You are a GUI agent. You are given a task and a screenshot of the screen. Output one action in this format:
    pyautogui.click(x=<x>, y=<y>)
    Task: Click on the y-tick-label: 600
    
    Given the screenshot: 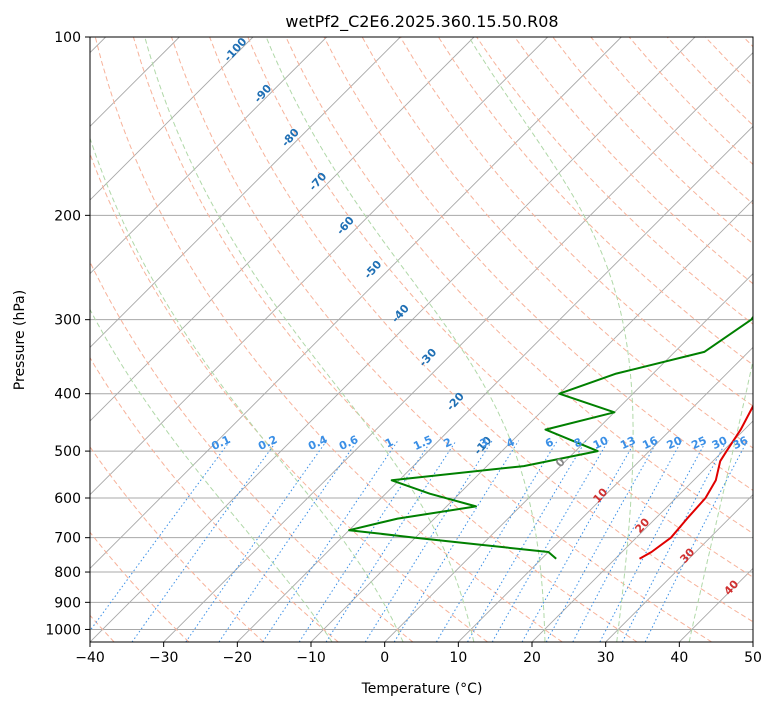 What is the action you would take?
    pyautogui.click(x=67, y=499)
    